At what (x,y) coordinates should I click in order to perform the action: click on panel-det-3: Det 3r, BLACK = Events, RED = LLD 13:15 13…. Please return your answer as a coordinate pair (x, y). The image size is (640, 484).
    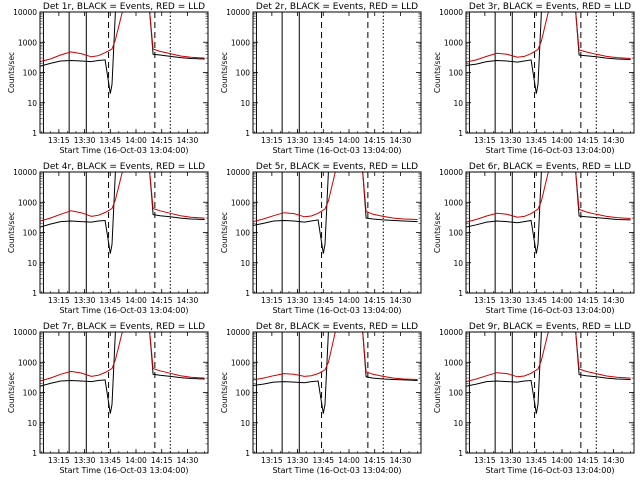
    Looking at the image, I should click on (534, 78).